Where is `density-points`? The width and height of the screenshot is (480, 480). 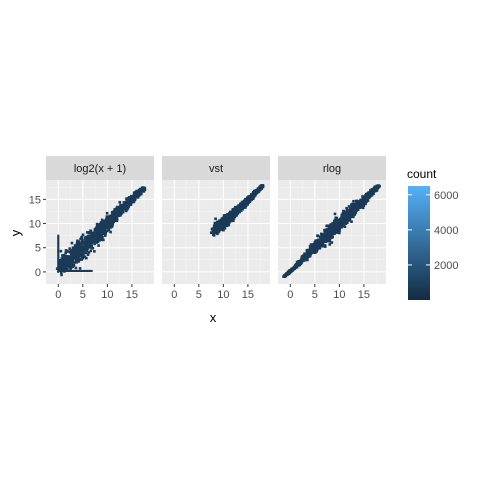 density-points is located at coordinates (331, 231).